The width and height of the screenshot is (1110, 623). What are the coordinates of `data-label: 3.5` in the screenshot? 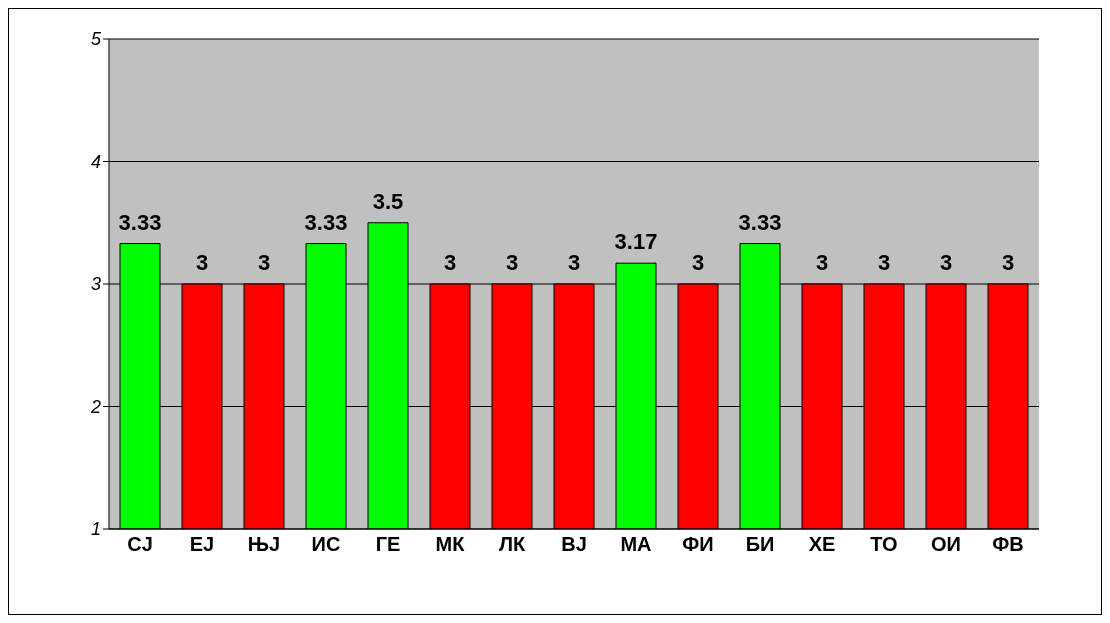 It's located at (388, 201).